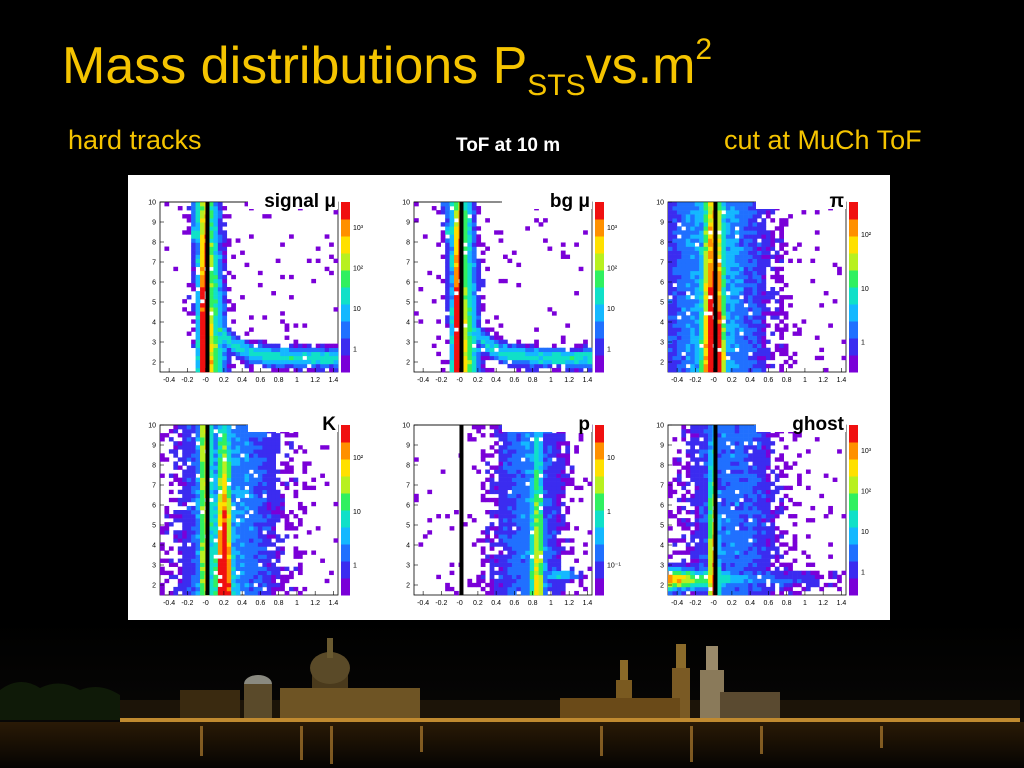 Image resolution: width=1024 pixels, height=768 pixels. Describe the element at coordinates (662, 303) in the screenshot. I see `y-tick-label: 5` at that location.